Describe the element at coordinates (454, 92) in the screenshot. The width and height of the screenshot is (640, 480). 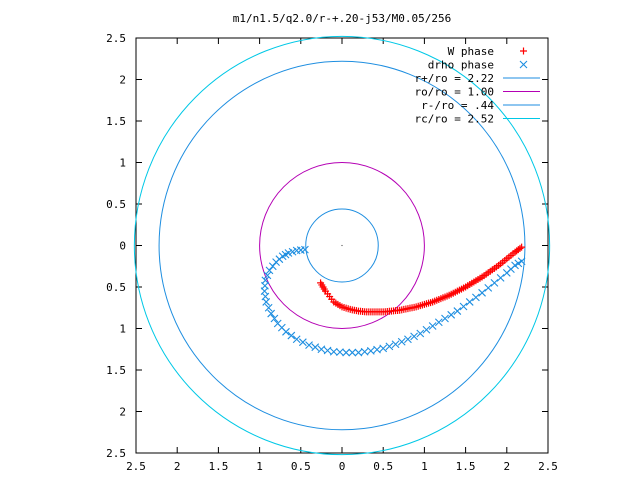
I see `legend-label: ro/ro = 1.00` at that location.